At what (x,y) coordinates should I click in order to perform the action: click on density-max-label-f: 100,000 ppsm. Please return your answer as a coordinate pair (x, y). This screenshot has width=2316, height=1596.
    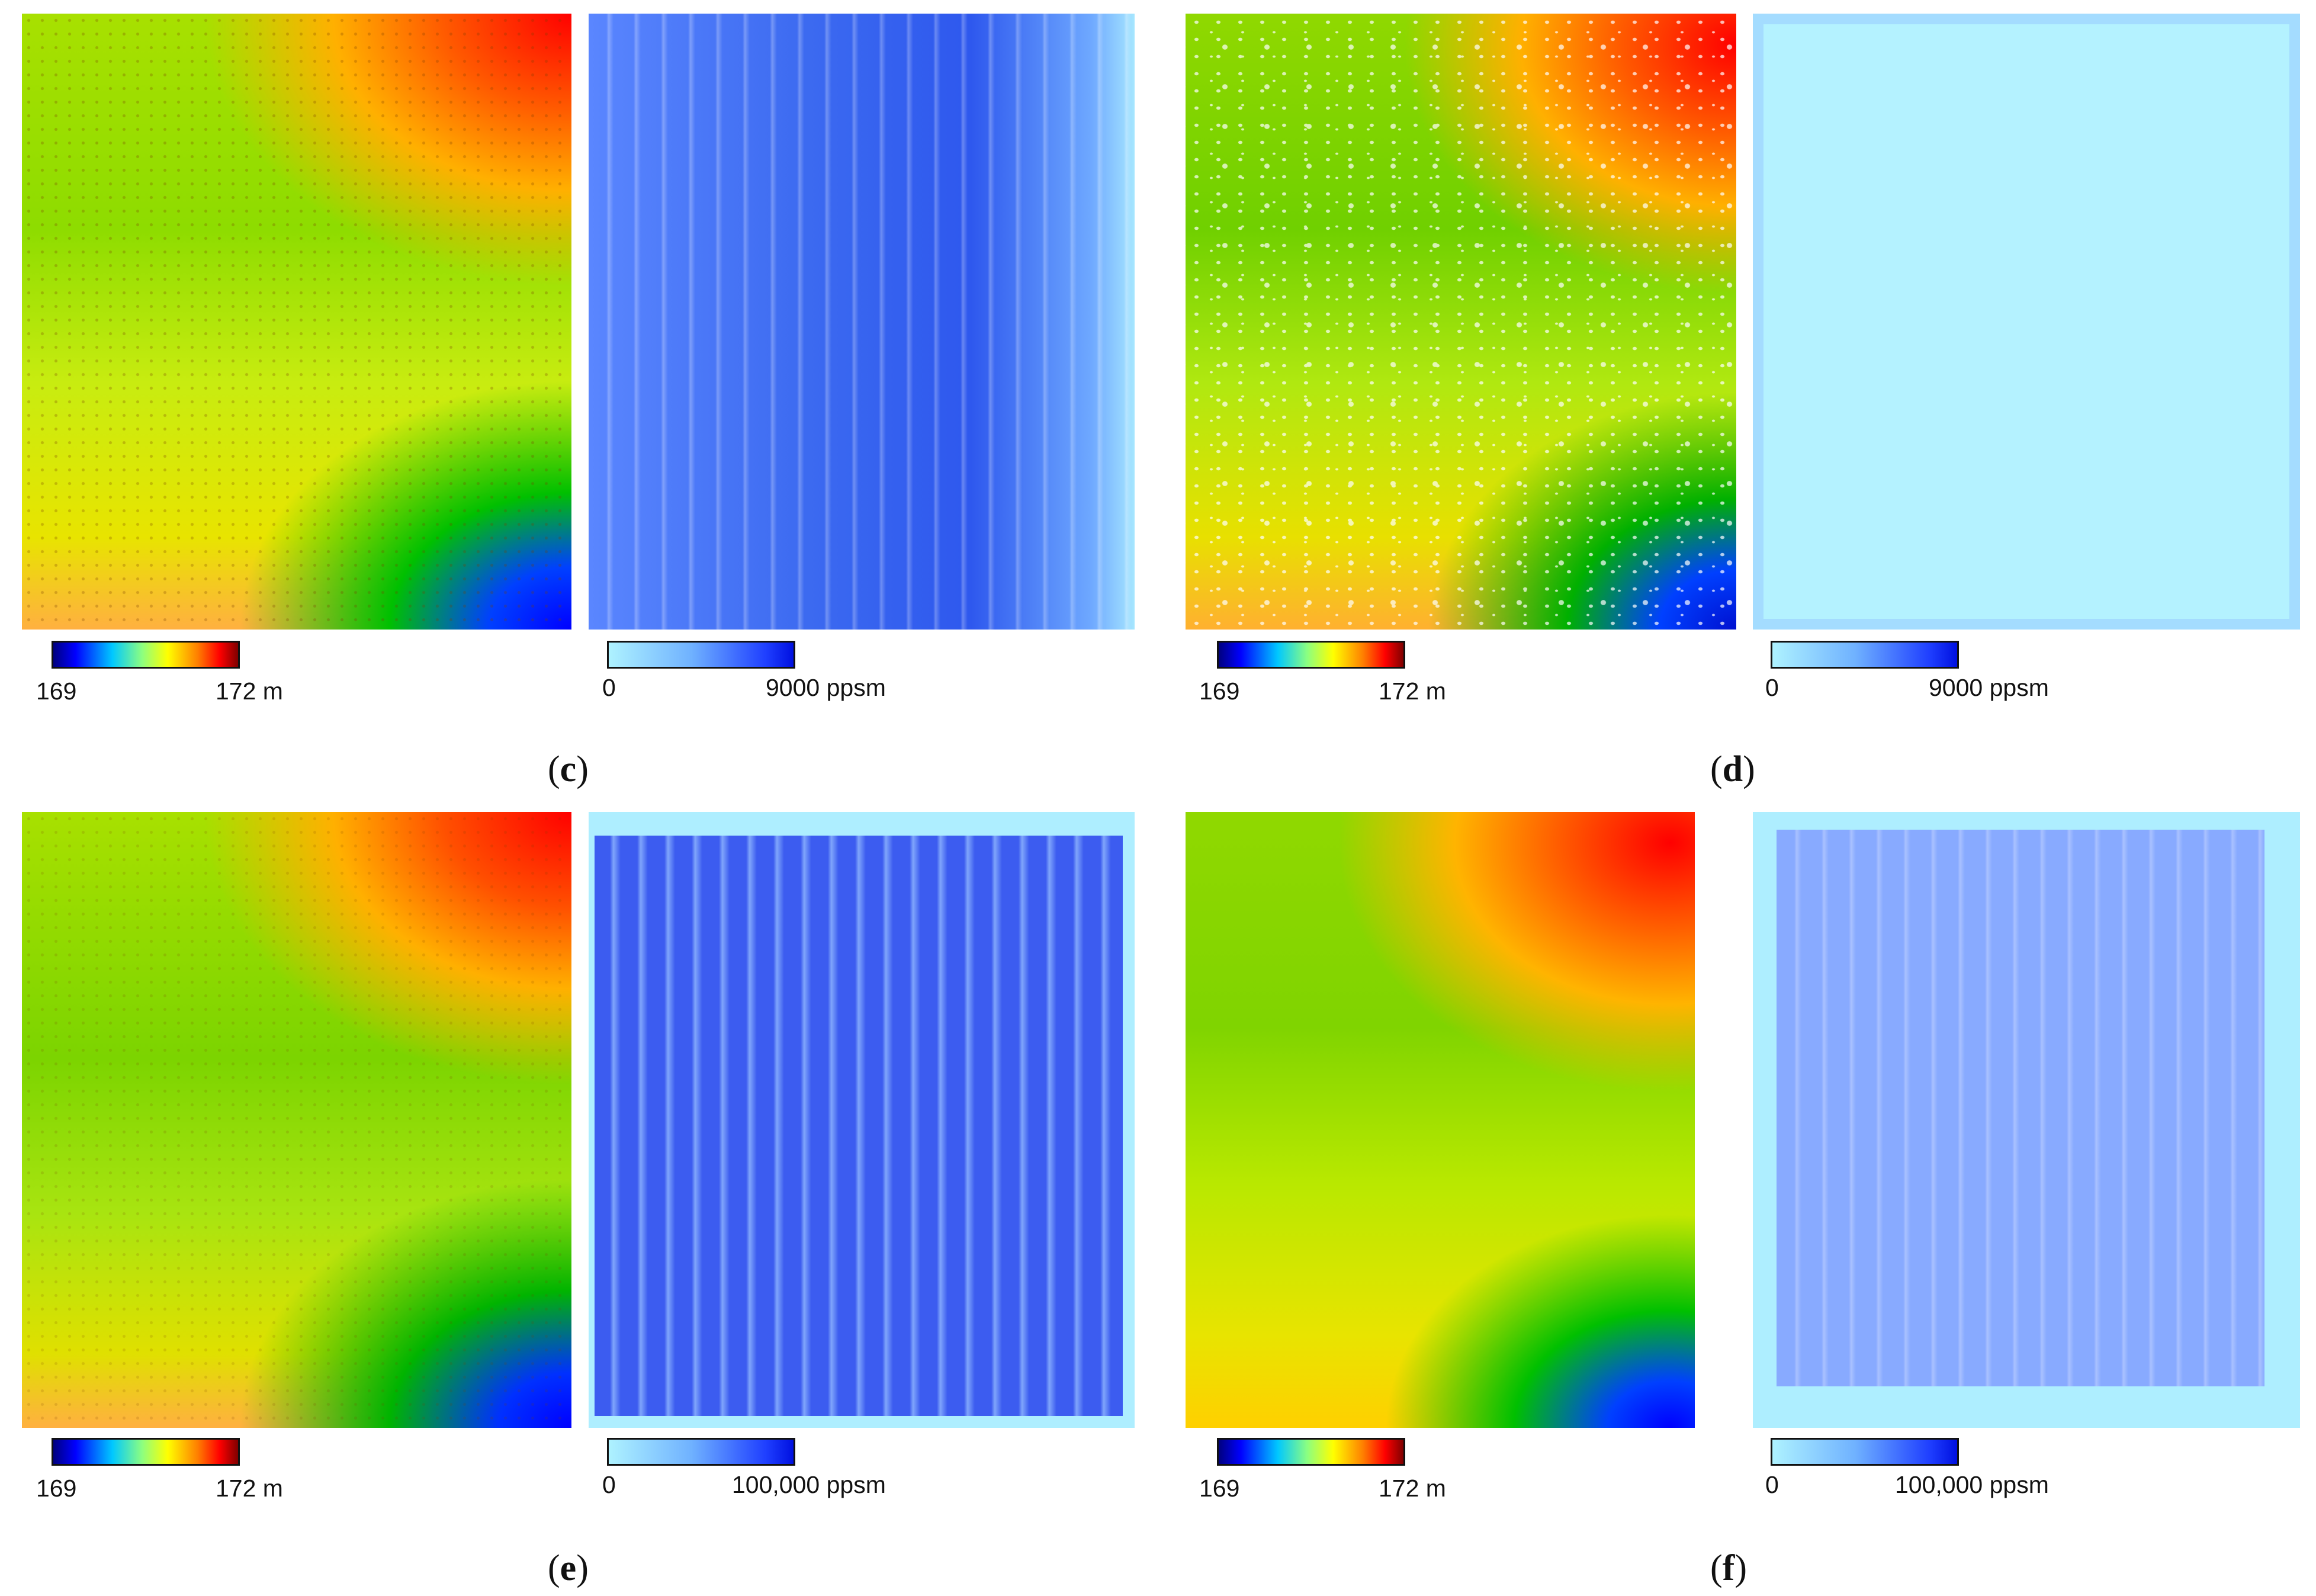
    Looking at the image, I should click on (1972, 1484).